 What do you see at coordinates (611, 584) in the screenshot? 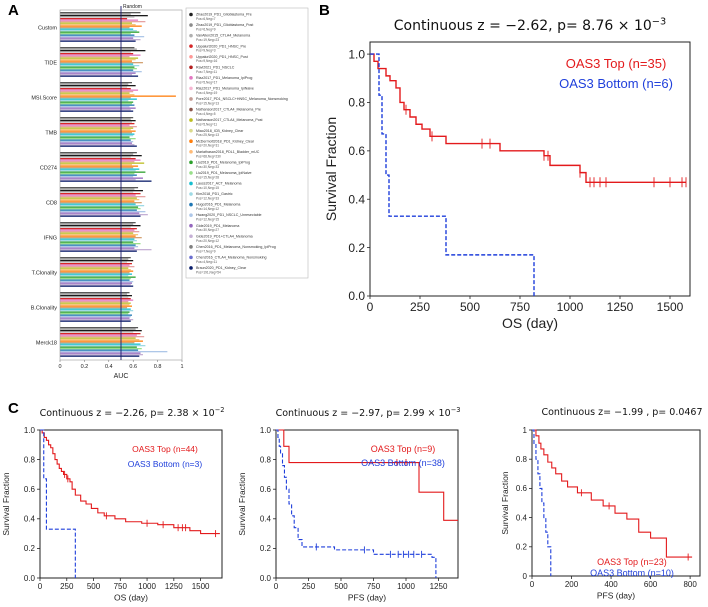
I see `x-tick-label: 400` at bounding box center [611, 584].